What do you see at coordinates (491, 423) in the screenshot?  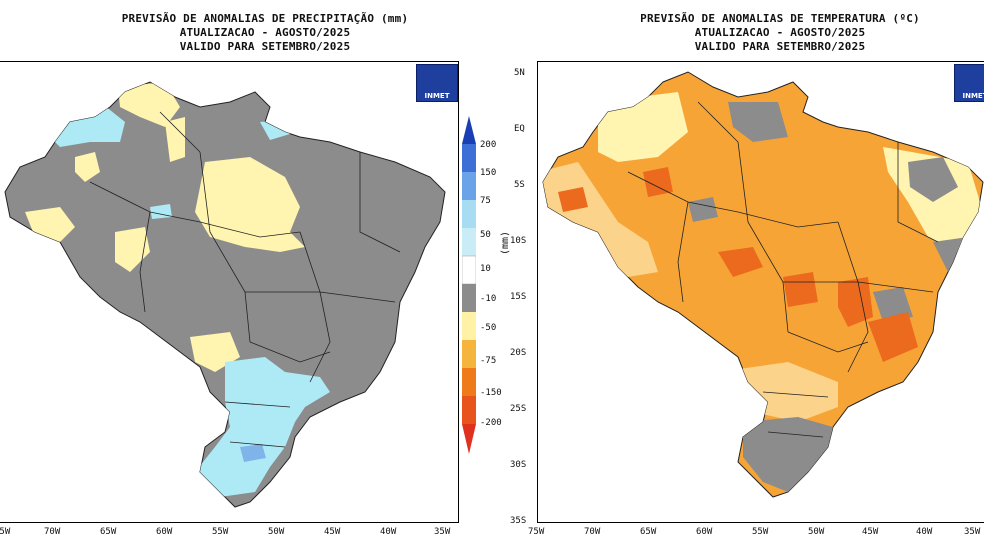 I see `colorbar-label: -200` at bounding box center [491, 423].